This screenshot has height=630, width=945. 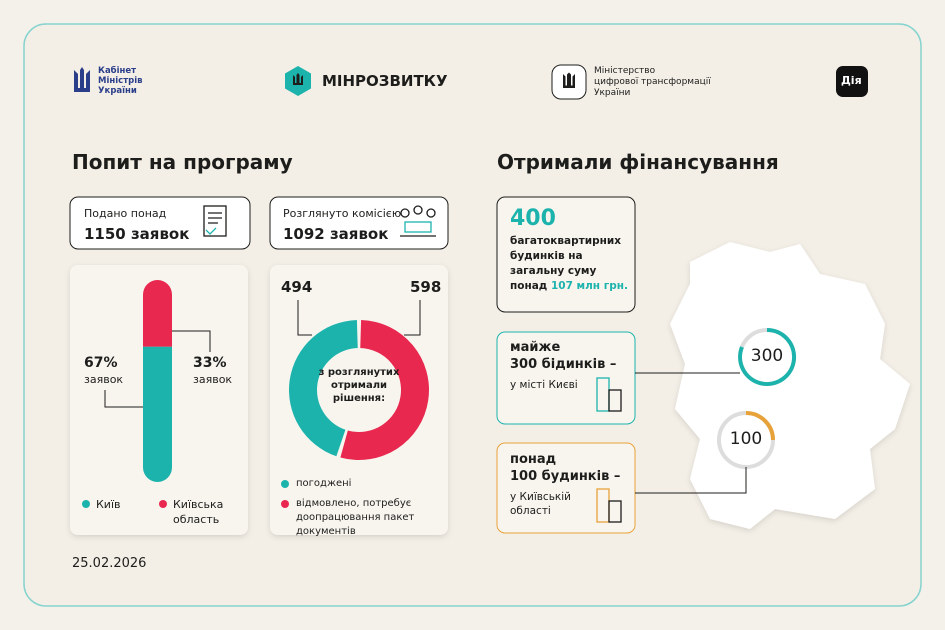 What do you see at coordinates (336, 234) in the screenshot?
I see `stat-value: 1092 заявок` at bounding box center [336, 234].